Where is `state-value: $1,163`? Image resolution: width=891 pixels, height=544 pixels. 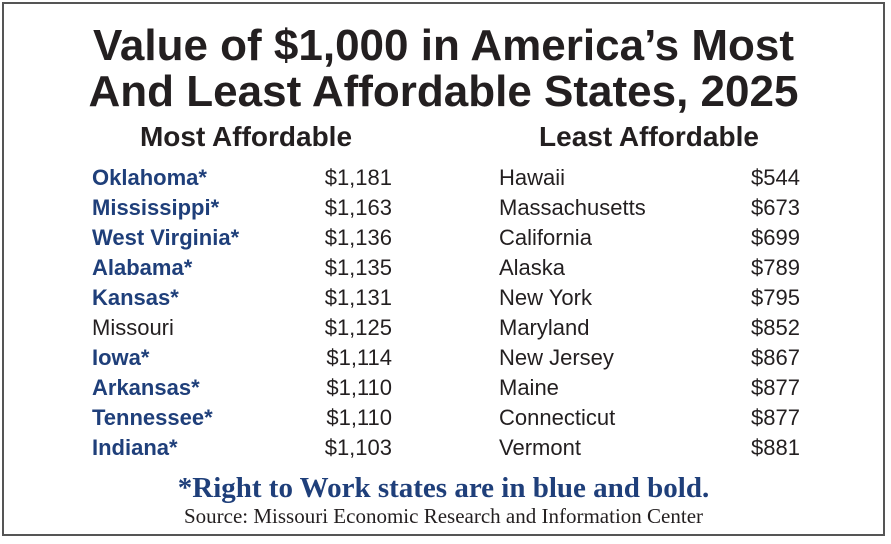
state-value: $1,163 is located at coordinates (358, 207).